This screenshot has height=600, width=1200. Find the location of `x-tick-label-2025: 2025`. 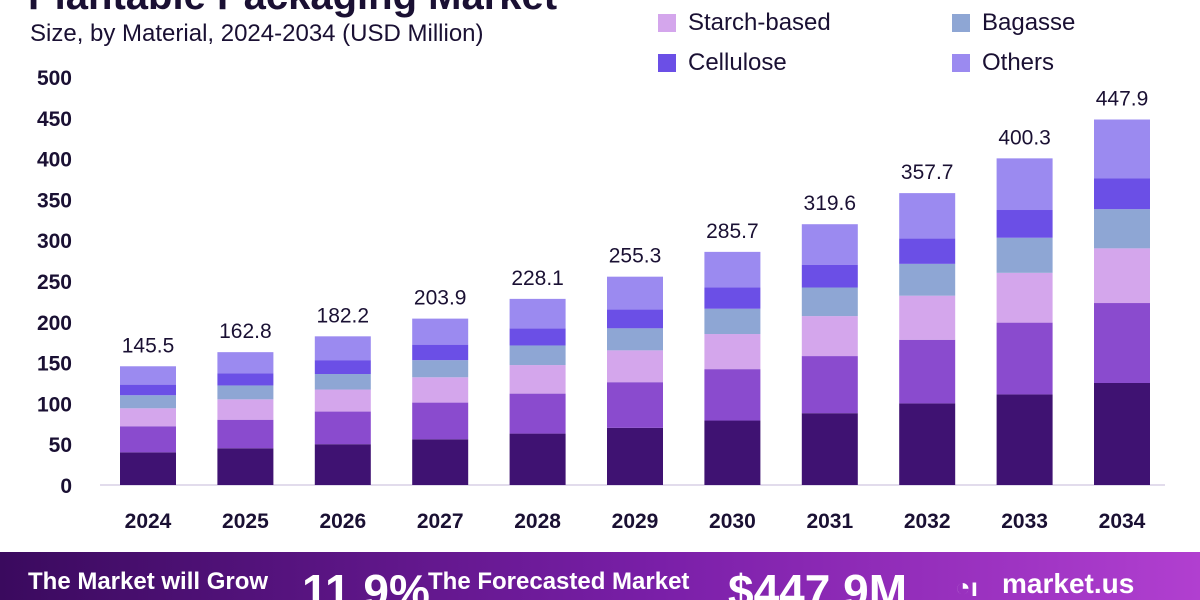

x-tick-label-2025: 2025 is located at coordinates (245, 521).